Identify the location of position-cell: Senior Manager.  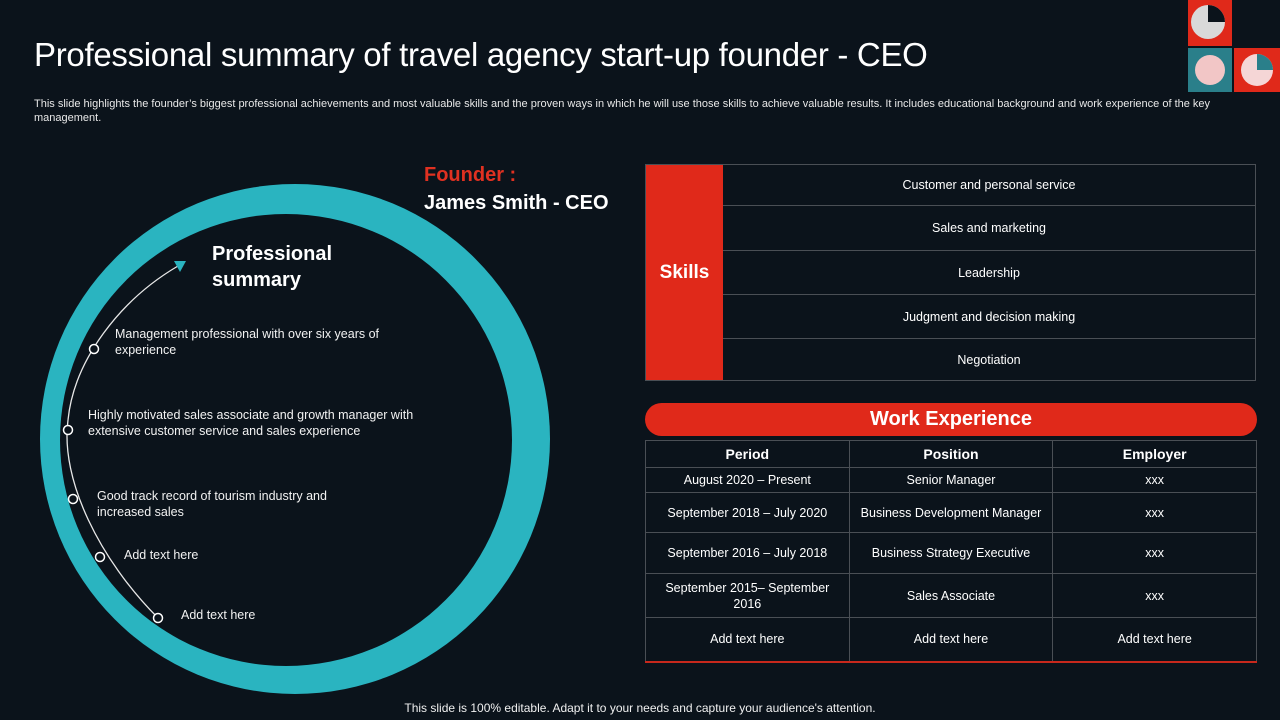
(951, 480).